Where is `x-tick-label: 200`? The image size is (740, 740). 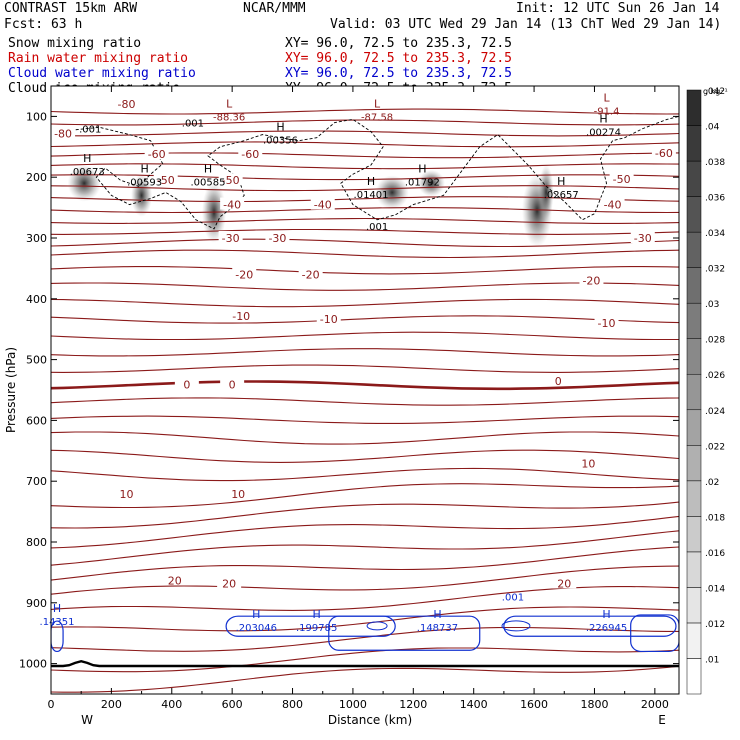
x-tick-label: 200 is located at coordinates (111, 704).